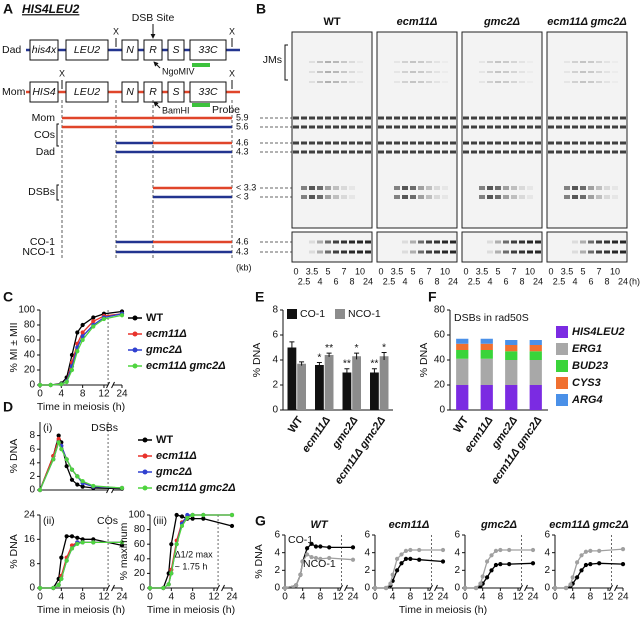 The height and width of the screenshot is (621, 643). I want to click on legend-label: gmc2Δ, so click(163, 350).